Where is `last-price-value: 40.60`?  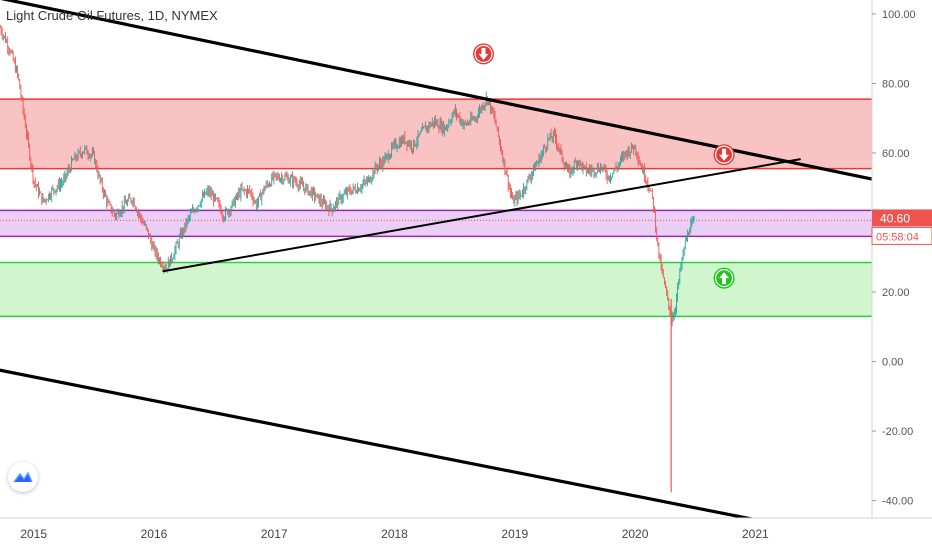 last-price-value: 40.60 is located at coordinates (895, 218).